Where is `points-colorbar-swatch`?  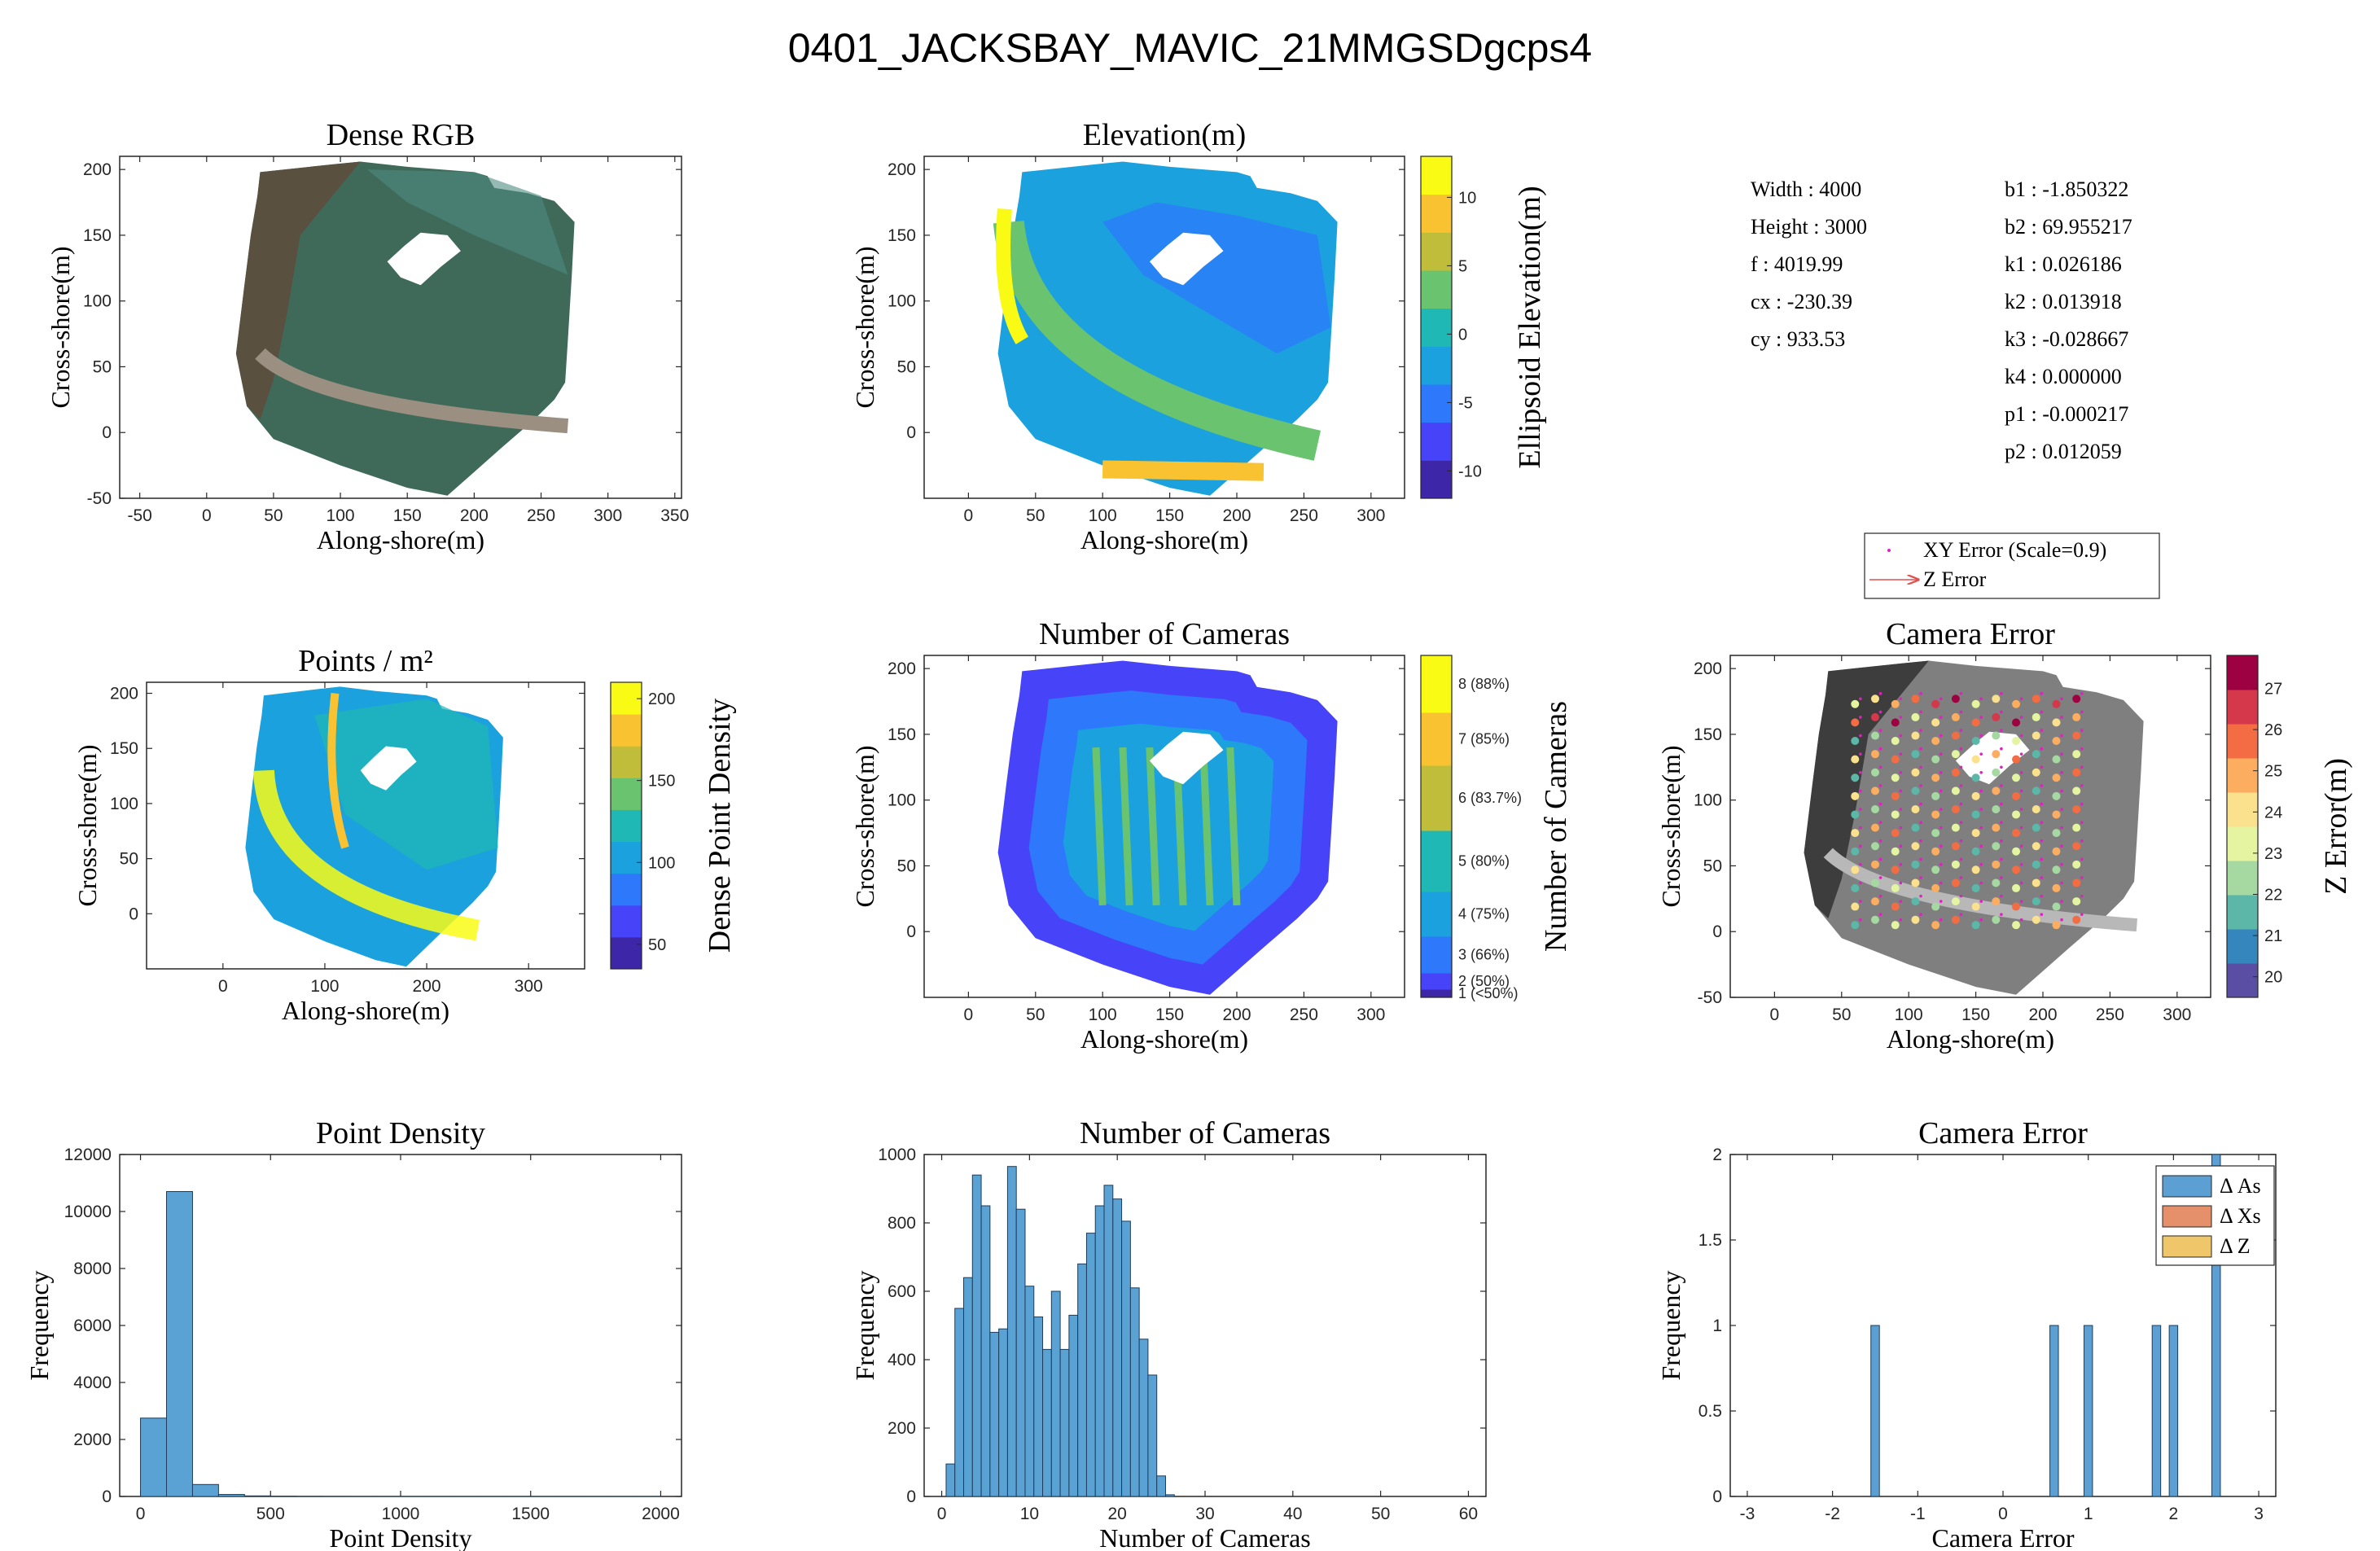 points-colorbar-swatch is located at coordinates (626, 921).